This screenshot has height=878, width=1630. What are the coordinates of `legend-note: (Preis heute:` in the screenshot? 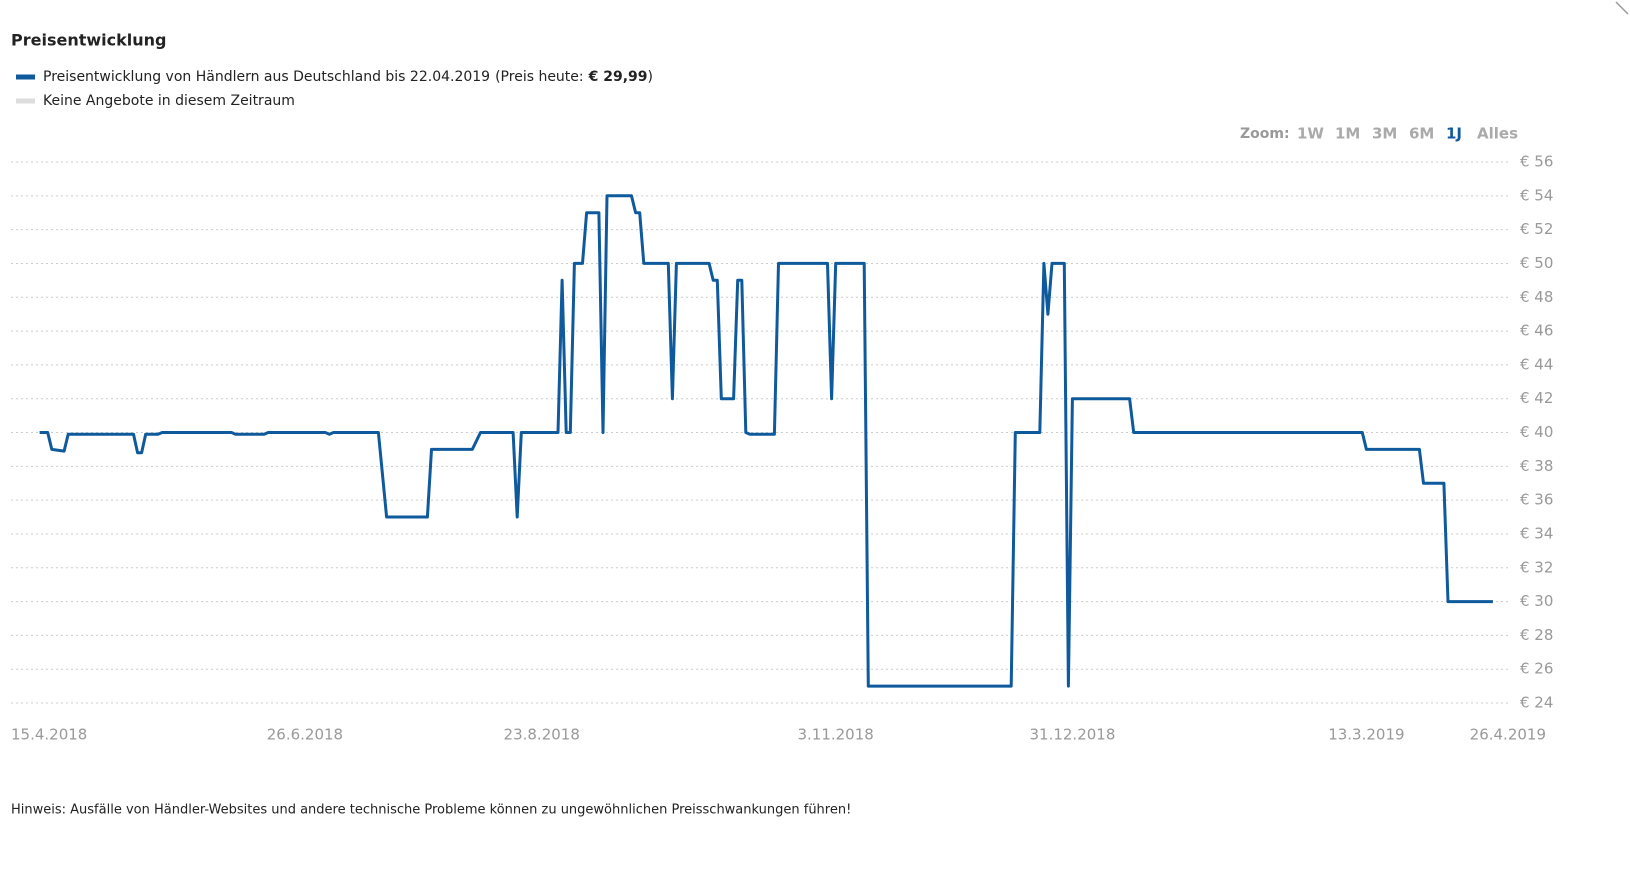 It's located at (539, 77).